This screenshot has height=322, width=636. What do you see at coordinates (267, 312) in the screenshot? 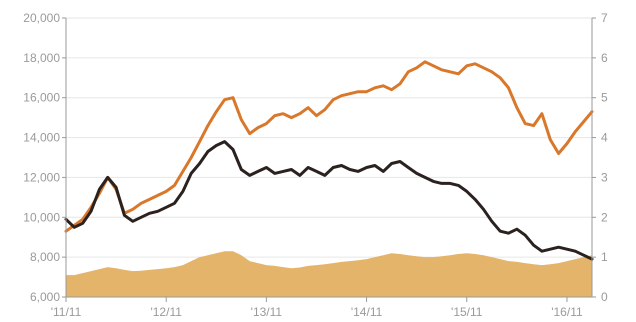
I see `x-tick-label: '13/11` at bounding box center [267, 312].